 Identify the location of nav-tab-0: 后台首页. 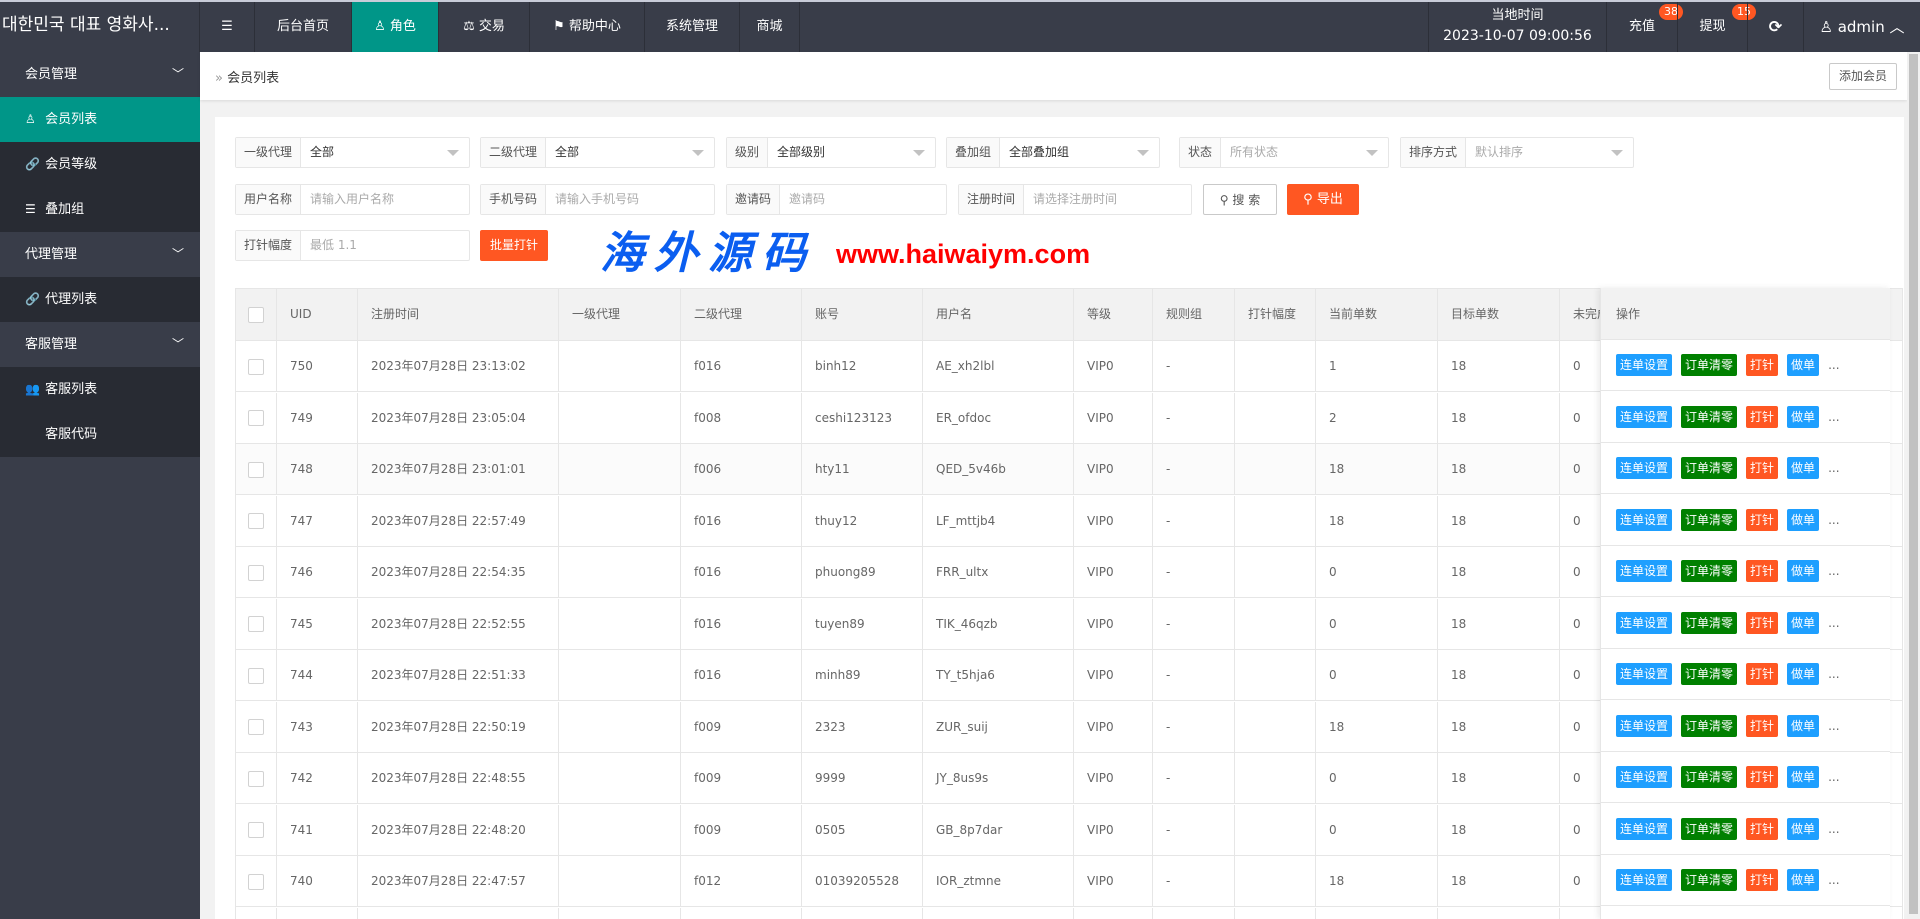
(303, 27).